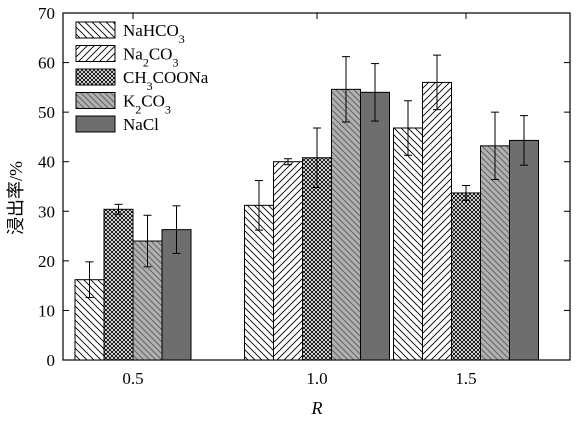 This screenshot has height=421, width=582. What do you see at coordinates (46, 261) in the screenshot?
I see `y-tick-label: 20` at bounding box center [46, 261].